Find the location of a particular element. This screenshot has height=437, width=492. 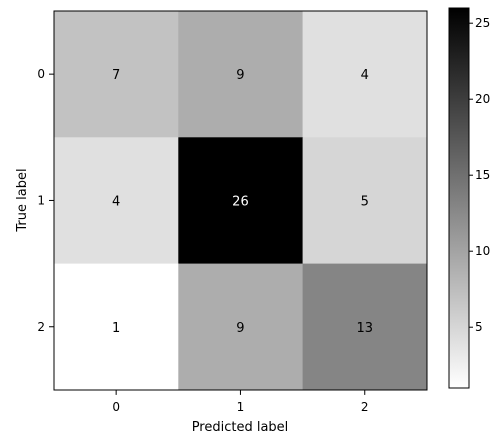

cell-value-label: 1 is located at coordinates (116, 328).